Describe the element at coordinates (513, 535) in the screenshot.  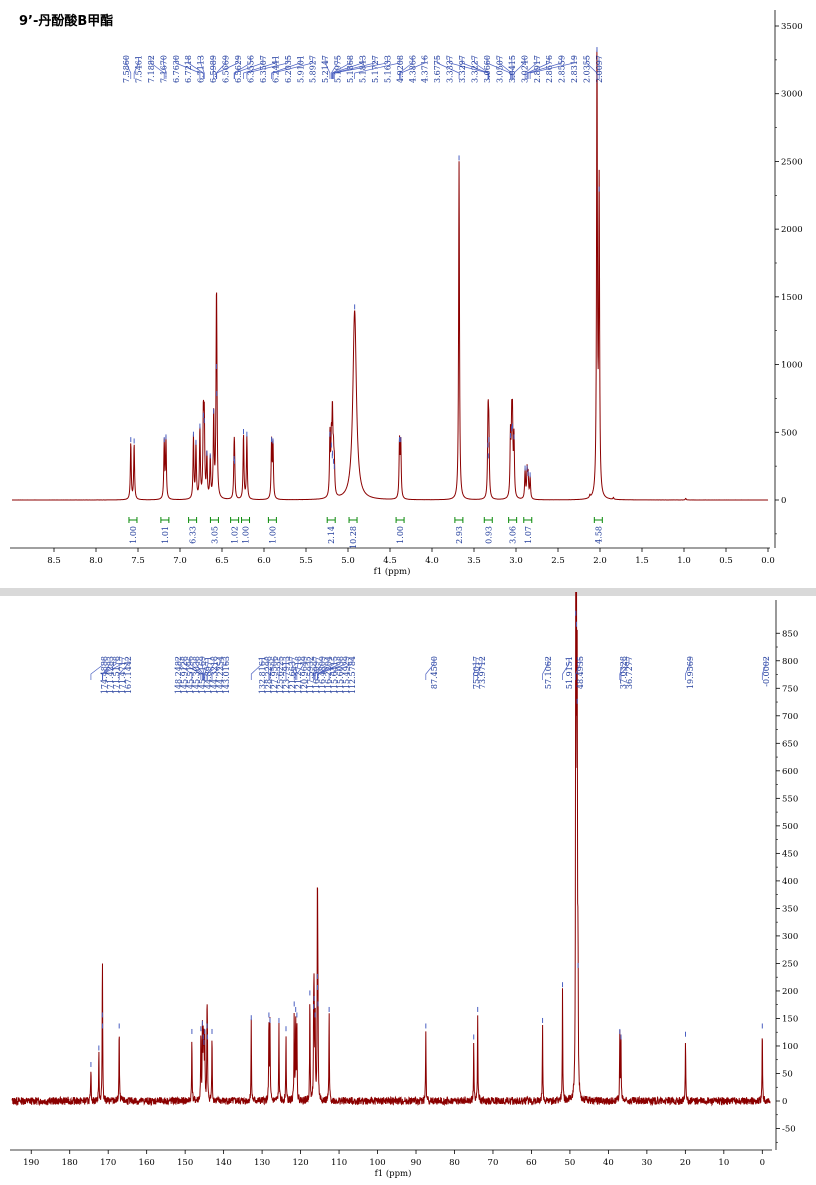
I see `integral-label: 3.06` at that location.